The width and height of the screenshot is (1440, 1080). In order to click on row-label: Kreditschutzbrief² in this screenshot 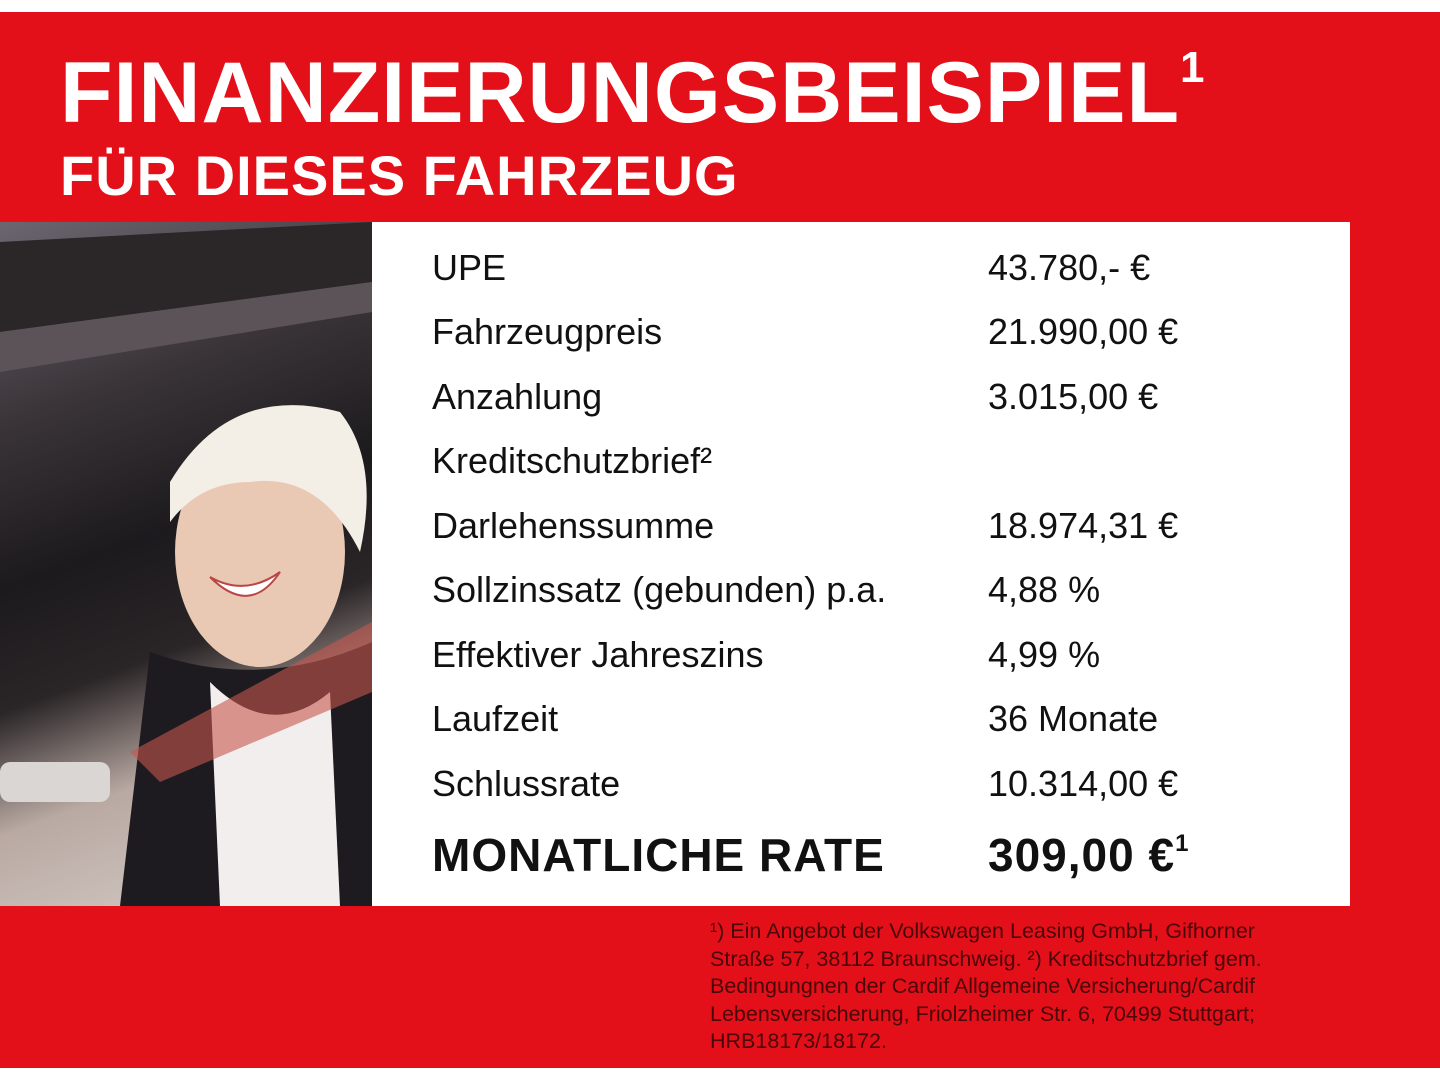, I will do `click(572, 460)`.